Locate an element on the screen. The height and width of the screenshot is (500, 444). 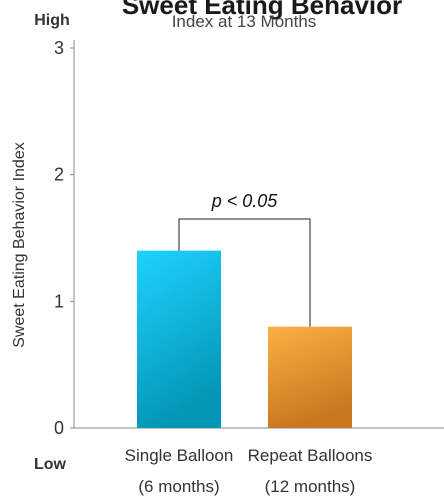
x-category-label: Single Balloon is located at coordinates (179, 455).